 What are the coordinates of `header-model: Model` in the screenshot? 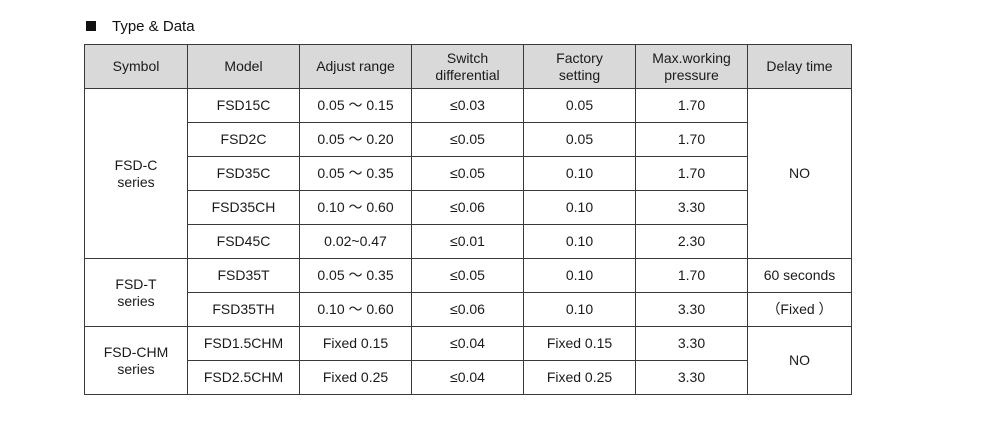 It's located at (243, 66).